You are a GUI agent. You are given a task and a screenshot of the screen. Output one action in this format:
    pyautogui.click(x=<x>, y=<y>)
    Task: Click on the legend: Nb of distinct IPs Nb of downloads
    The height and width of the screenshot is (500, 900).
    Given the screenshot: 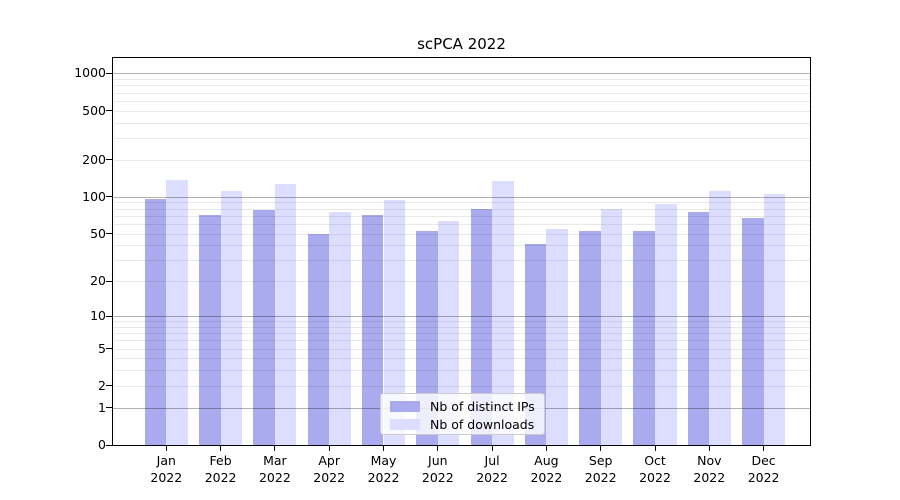 What is the action you would take?
    pyautogui.click(x=462, y=414)
    